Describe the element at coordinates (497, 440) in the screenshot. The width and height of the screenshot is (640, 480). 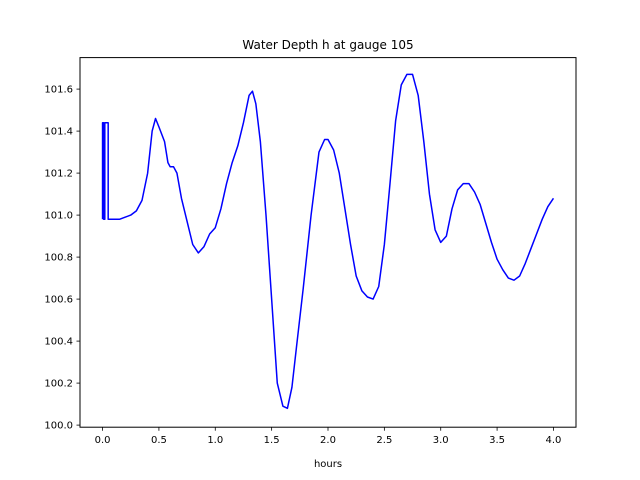
I see `x-tick-label: 3.5` at that location.